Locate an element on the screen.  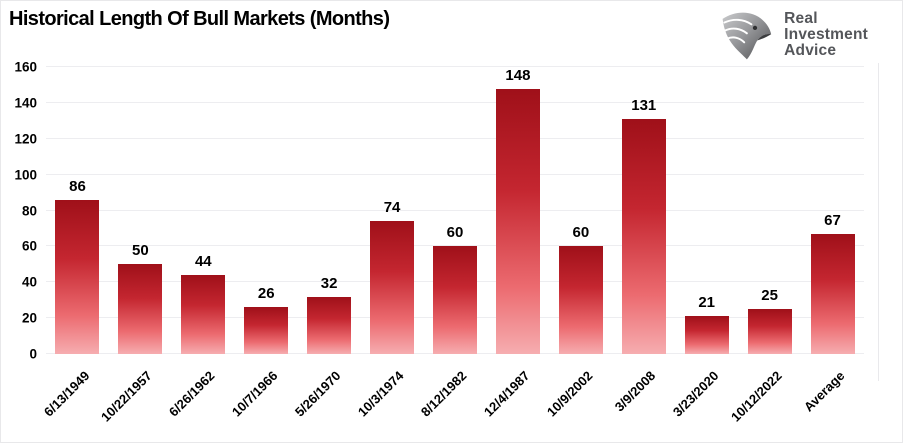
bar: 26 is located at coordinates (266, 319).